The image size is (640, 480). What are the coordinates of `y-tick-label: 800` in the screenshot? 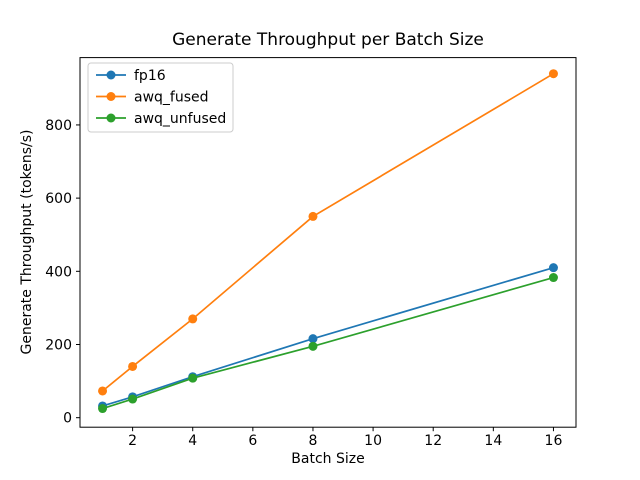 It's located at (58, 126).